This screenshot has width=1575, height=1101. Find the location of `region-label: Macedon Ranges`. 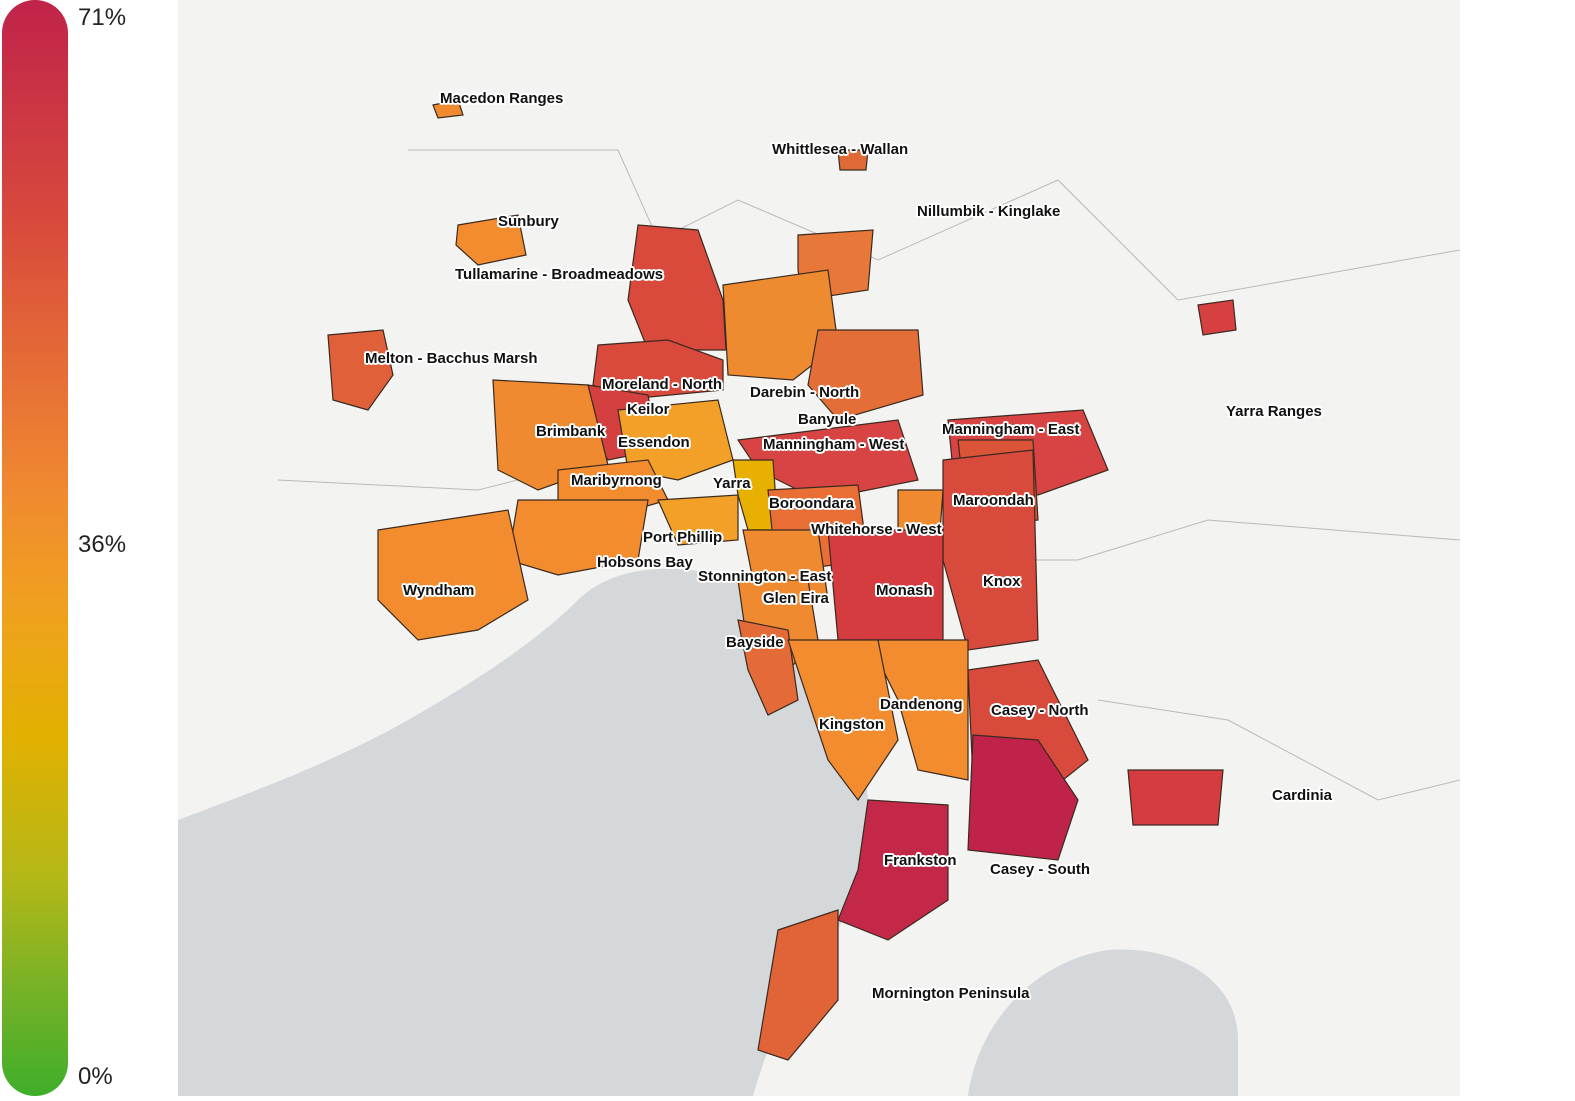

region-label: Macedon Ranges is located at coordinates (502, 98).